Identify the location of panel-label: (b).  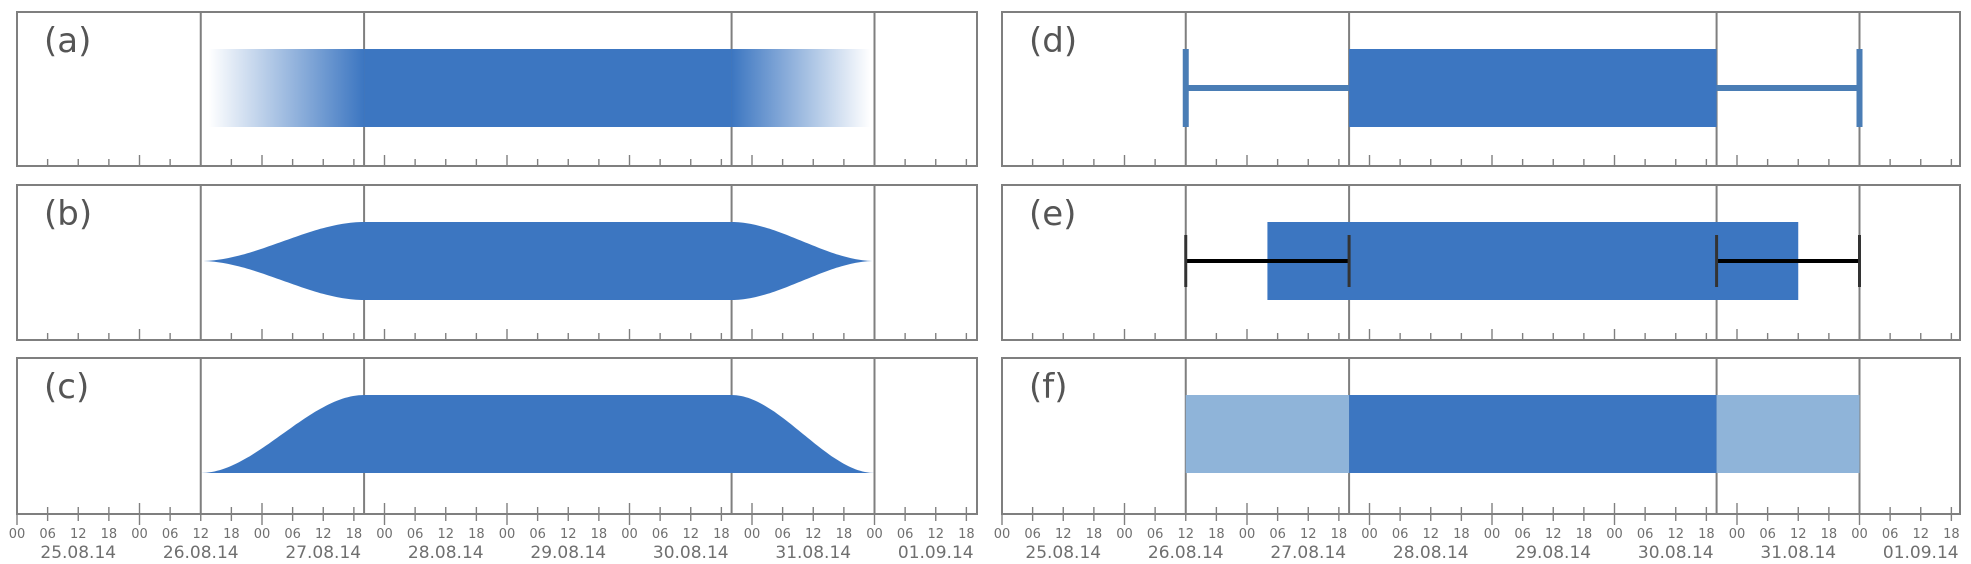
(68, 214).